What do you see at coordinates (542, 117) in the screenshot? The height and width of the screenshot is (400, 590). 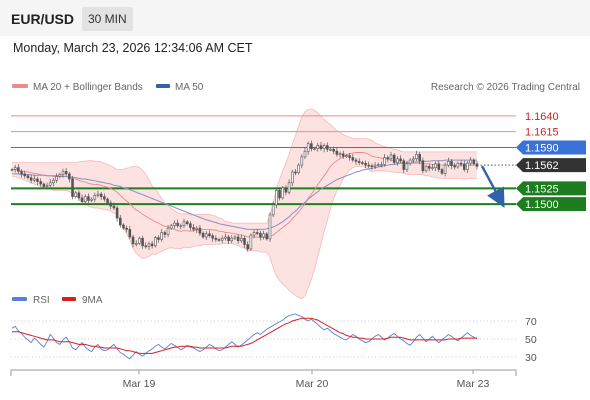 I see `price-label-resistance-0: 1.1640` at bounding box center [542, 117].